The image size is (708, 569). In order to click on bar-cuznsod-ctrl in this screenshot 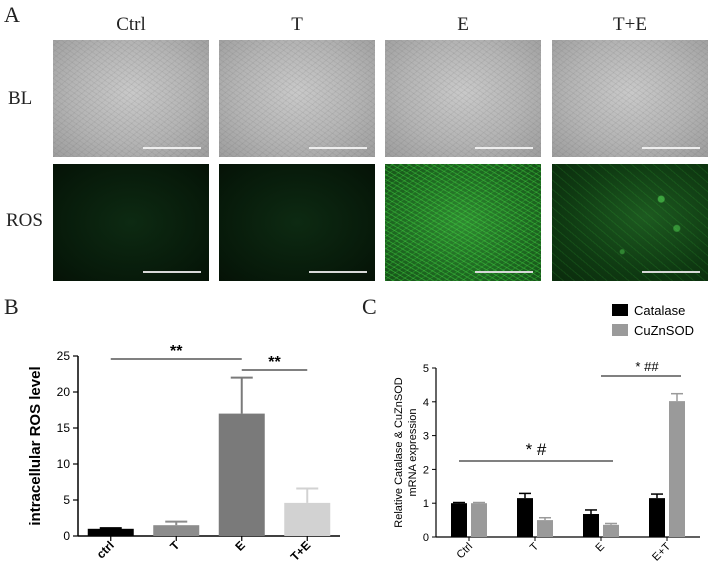, I will do `click(479, 520)`.